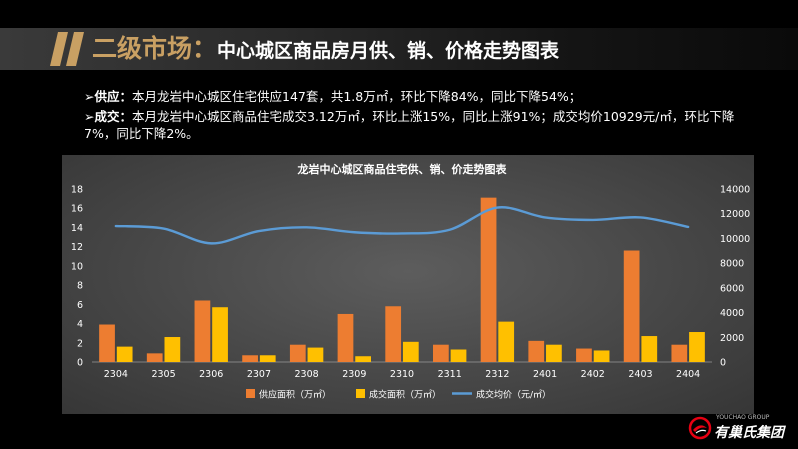 The height and width of the screenshot is (449, 798). I want to click on y-left-tick-label: 16, so click(77, 209).